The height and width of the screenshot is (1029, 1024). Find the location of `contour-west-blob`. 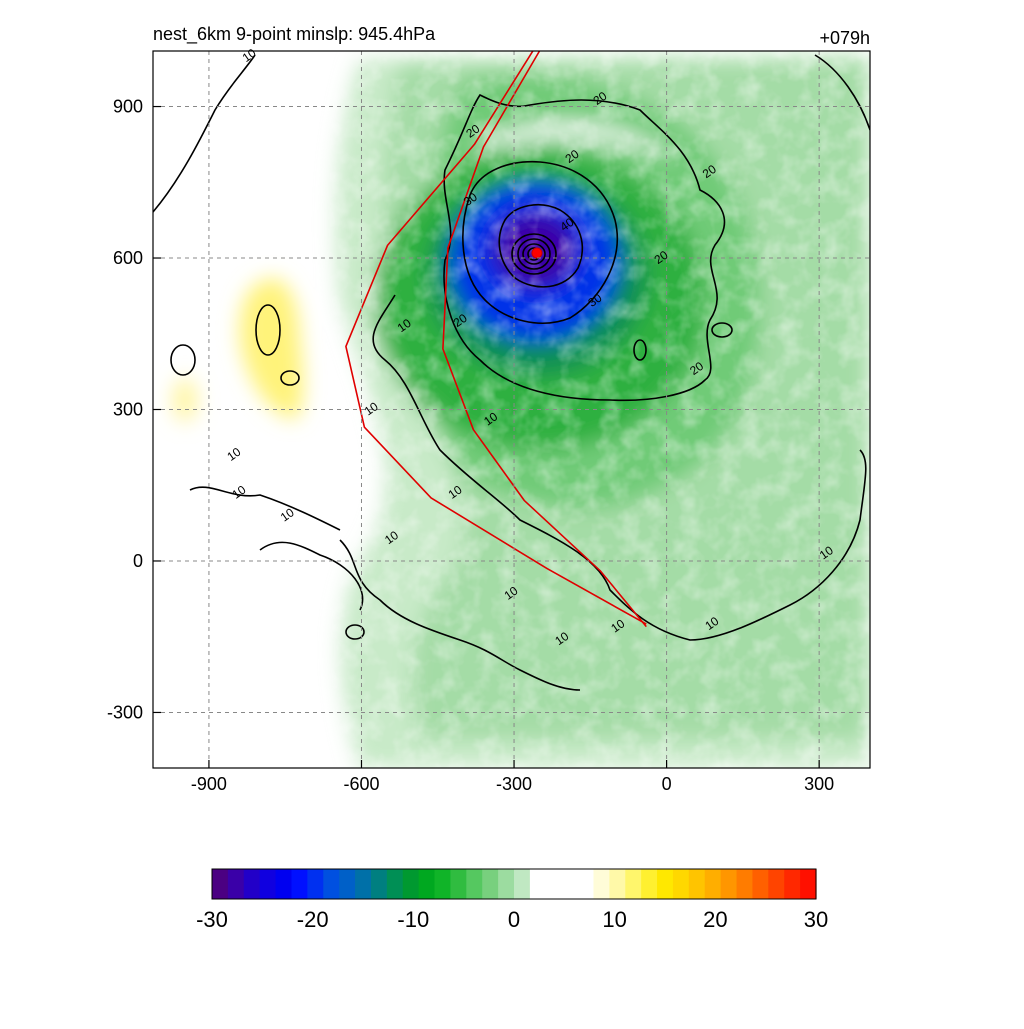

contour-west-blob is located at coordinates (183, 360).